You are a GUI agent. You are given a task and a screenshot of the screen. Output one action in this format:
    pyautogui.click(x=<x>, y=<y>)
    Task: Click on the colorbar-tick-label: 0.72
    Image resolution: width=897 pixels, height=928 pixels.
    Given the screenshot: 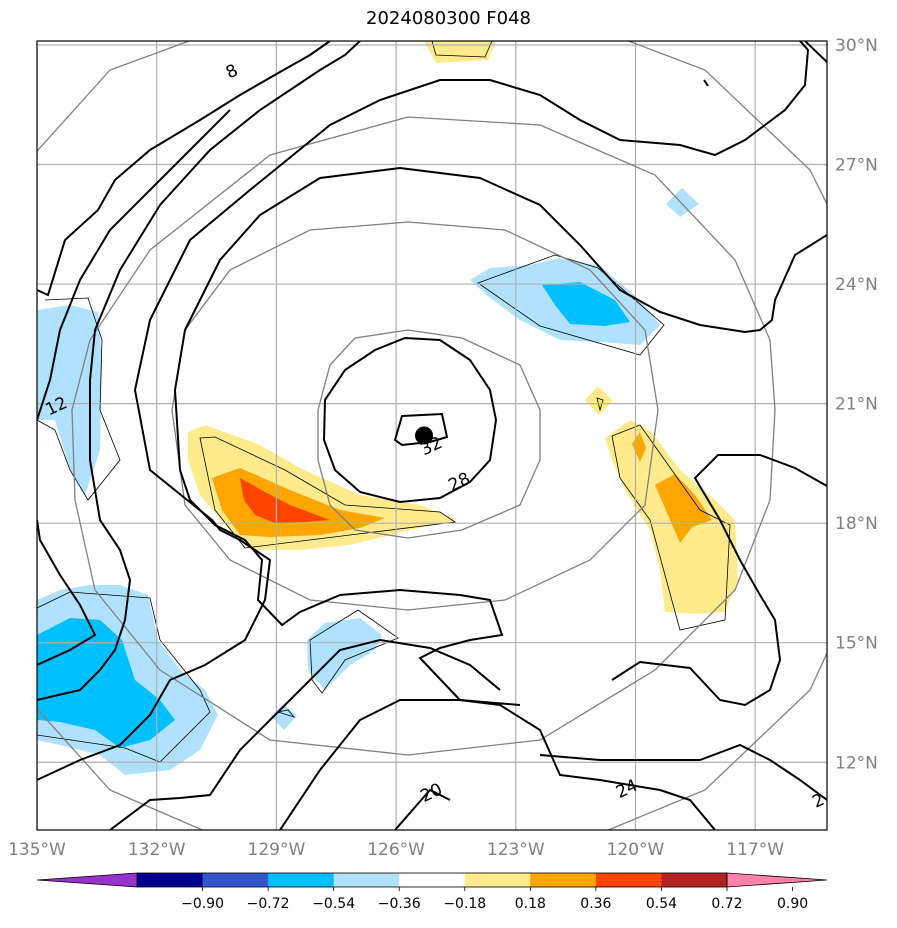 What is the action you would take?
    pyautogui.click(x=726, y=904)
    